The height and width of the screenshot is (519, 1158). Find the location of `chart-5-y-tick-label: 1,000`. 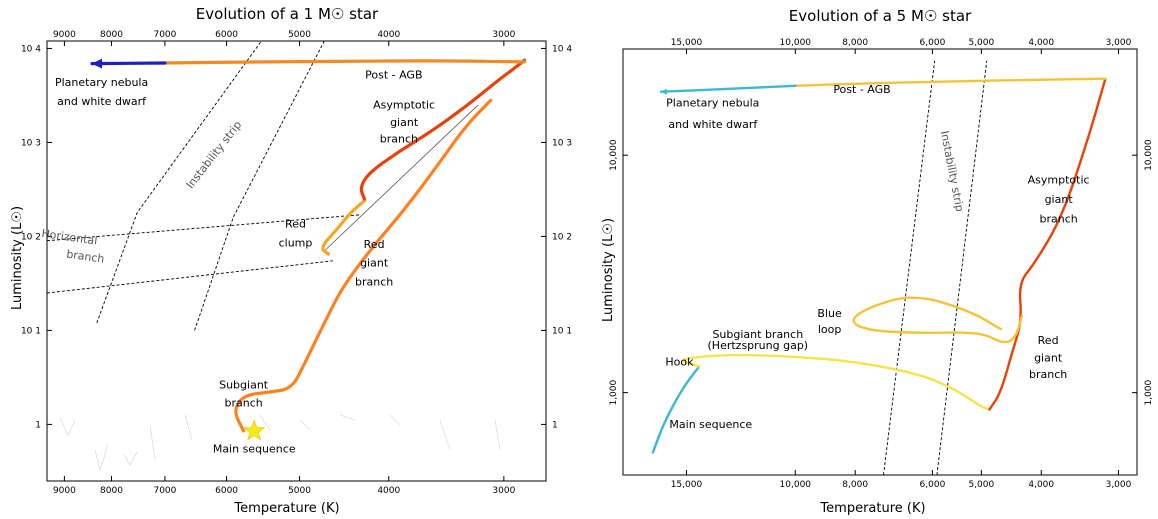

chart-5-y-tick-label: 1,000 is located at coordinates (614, 392).